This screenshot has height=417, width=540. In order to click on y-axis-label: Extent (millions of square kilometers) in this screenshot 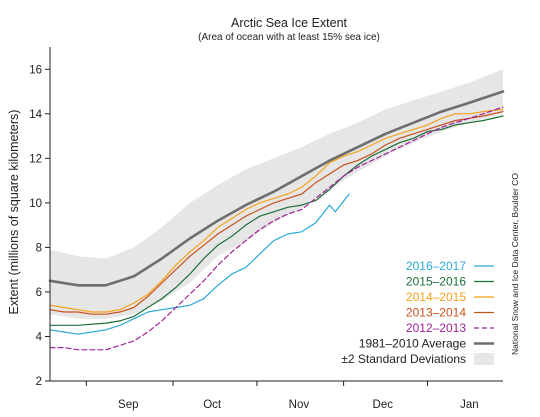, I will do `click(14, 212)`.